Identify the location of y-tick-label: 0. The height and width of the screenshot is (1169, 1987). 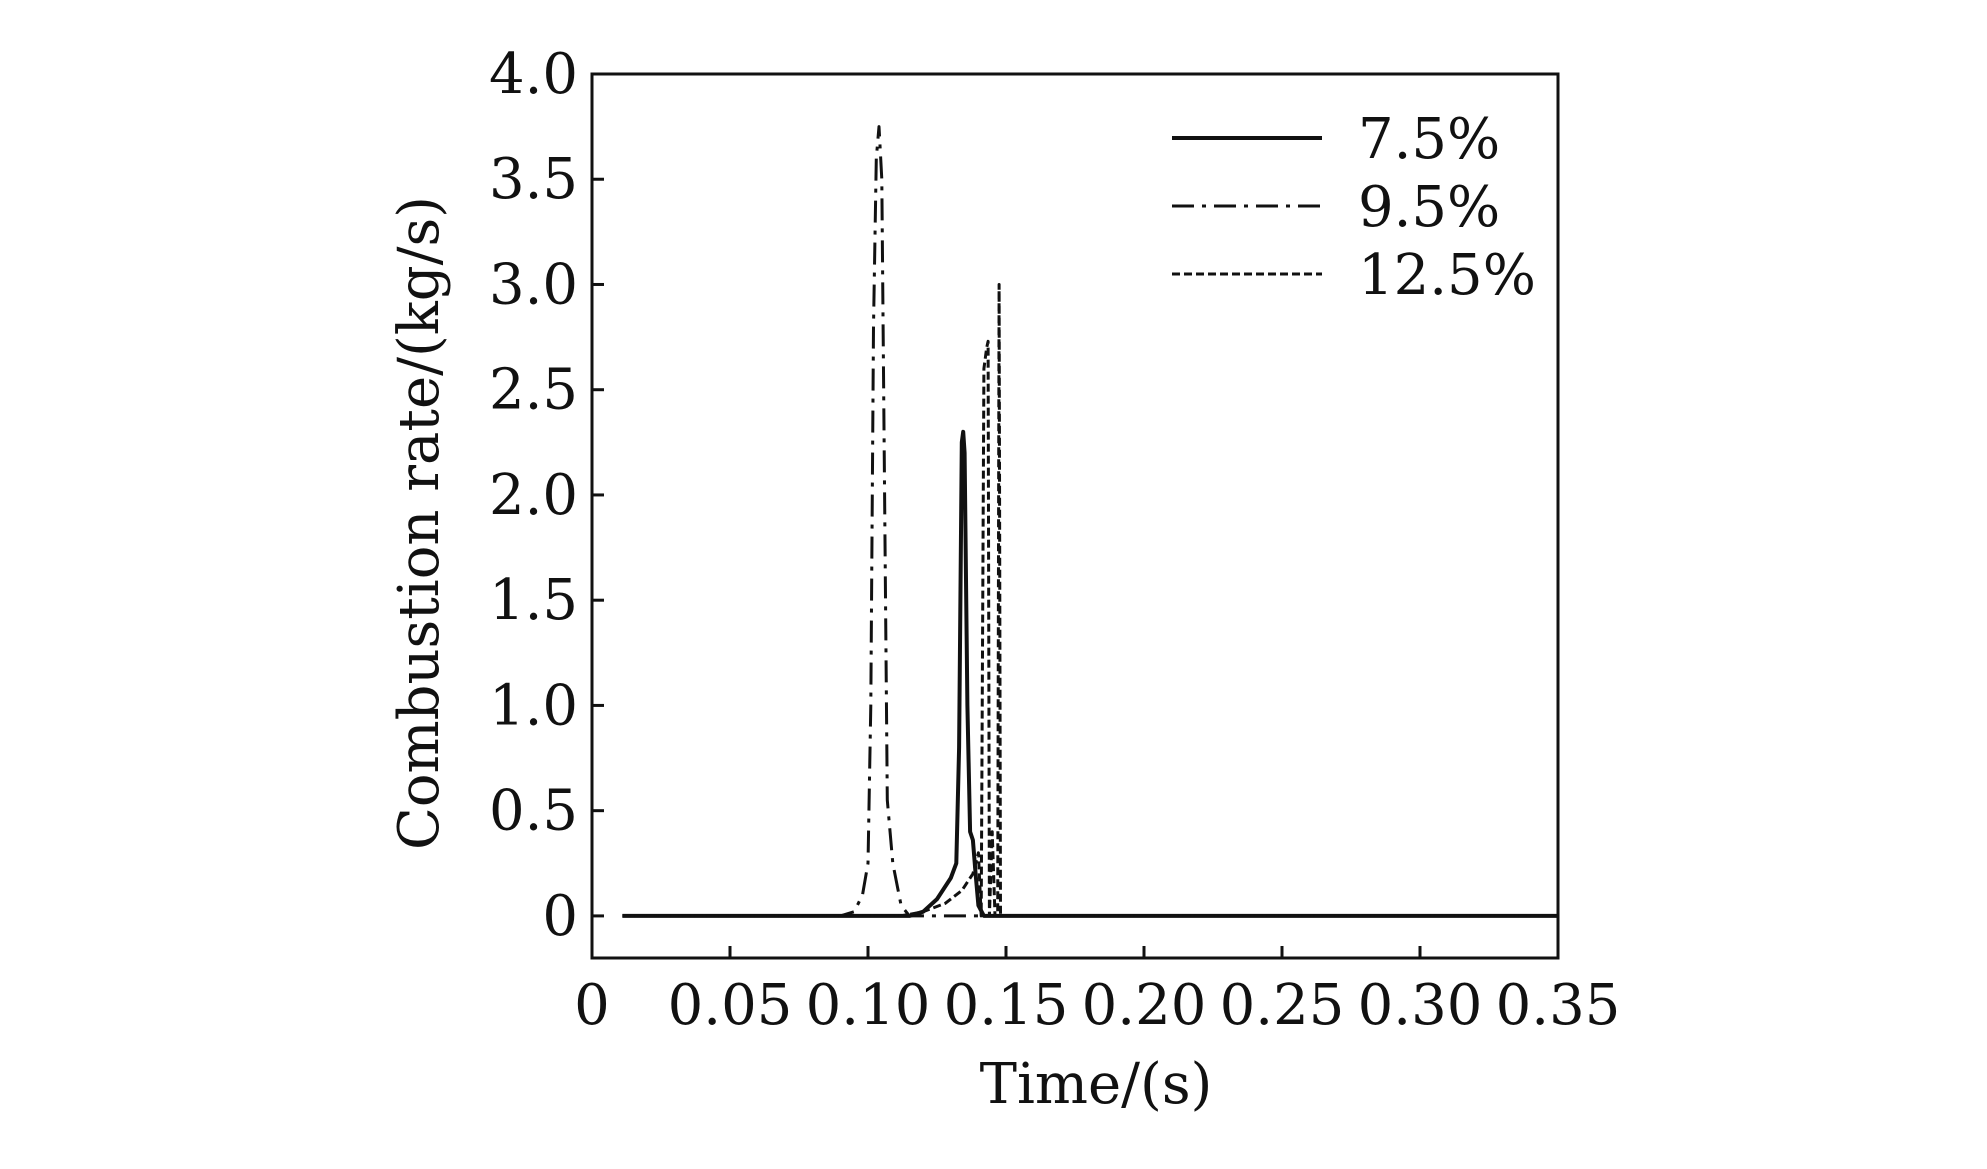
(560, 916).